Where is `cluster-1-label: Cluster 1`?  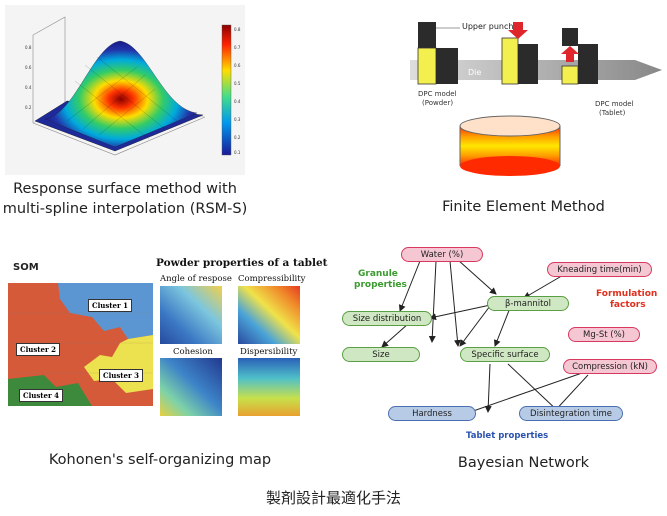 cluster-1-label: Cluster 1 is located at coordinates (110, 305).